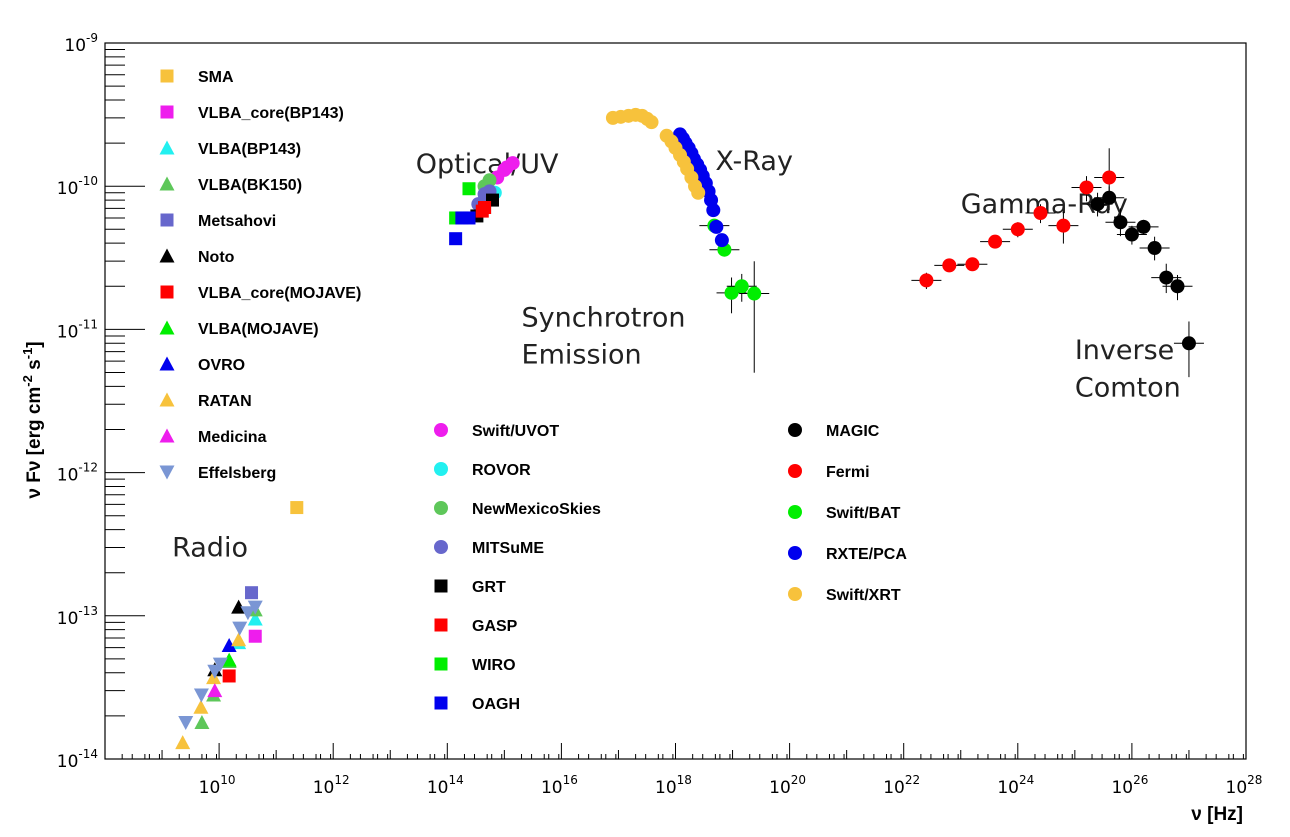 The width and height of the screenshot is (1290, 837). I want to click on series-metsahovi, so click(252, 593).